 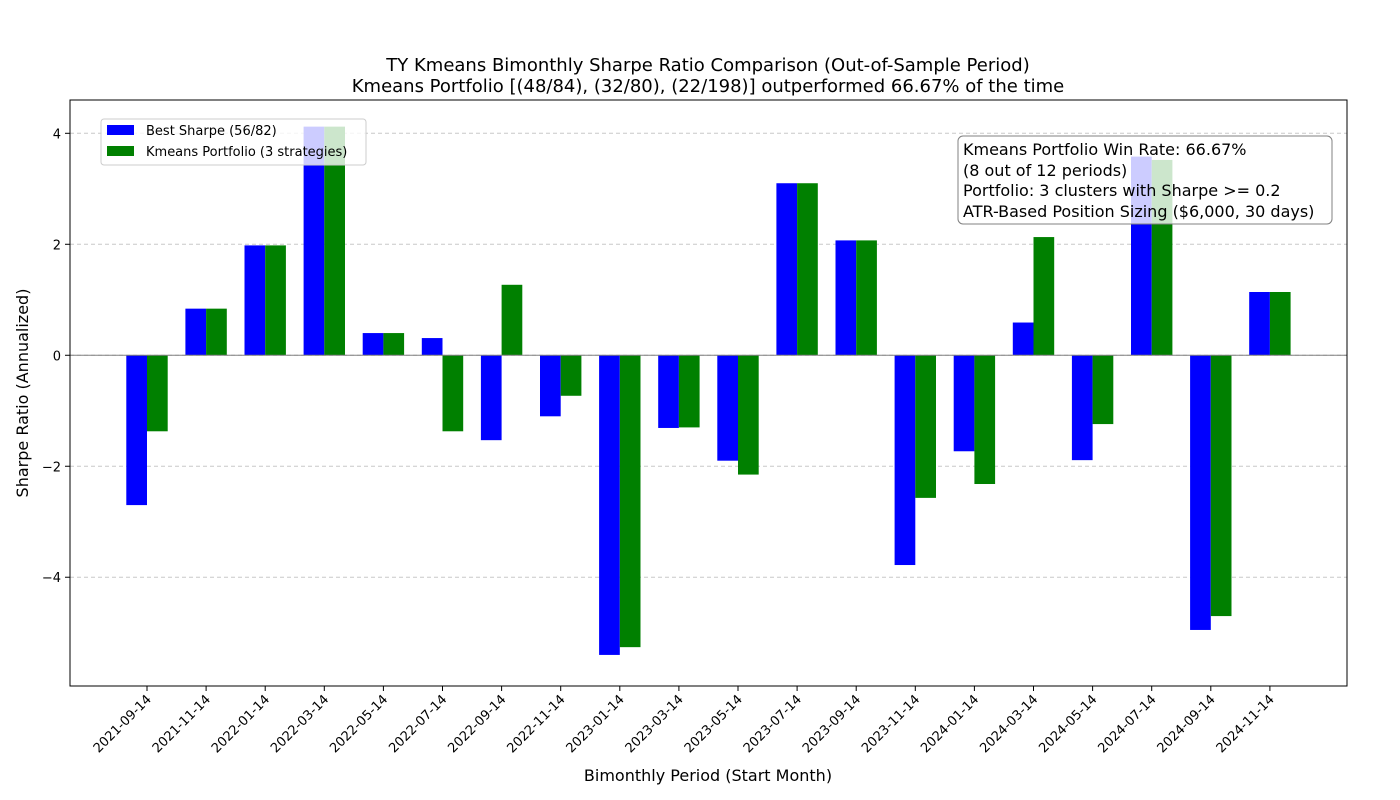 I want to click on x-tick-label: 2022-07-14, so click(x=418, y=724).